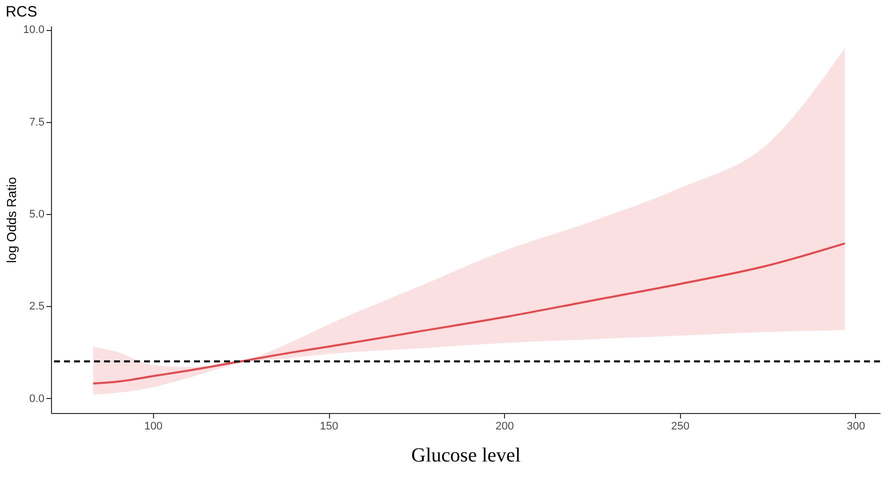 The height and width of the screenshot is (480, 896). Describe the element at coordinates (36, 214) in the screenshot. I see `y-tick-label: 5.0` at that location.